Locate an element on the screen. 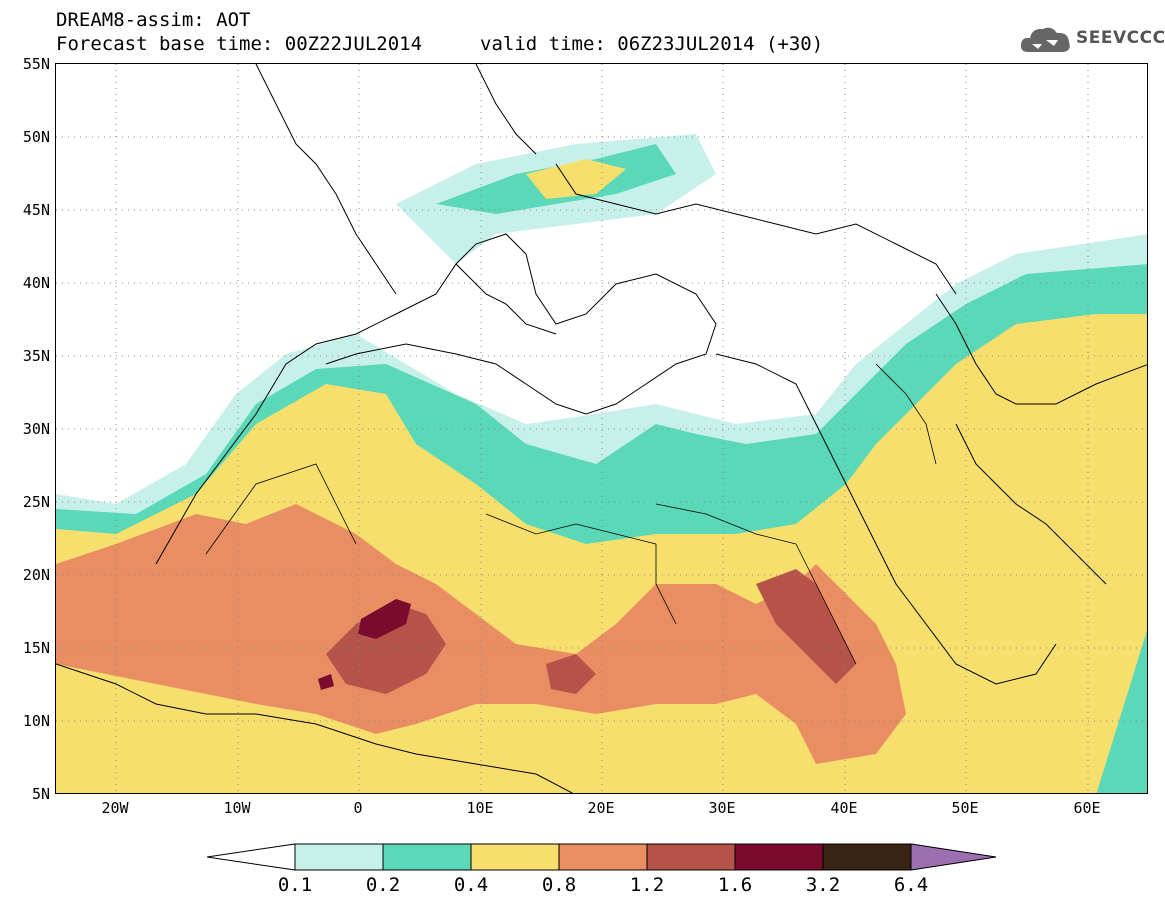 This screenshot has width=1165, height=905. valid-time: valid time: 06Z23JUL2014 (+30) is located at coordinates (652, 44).